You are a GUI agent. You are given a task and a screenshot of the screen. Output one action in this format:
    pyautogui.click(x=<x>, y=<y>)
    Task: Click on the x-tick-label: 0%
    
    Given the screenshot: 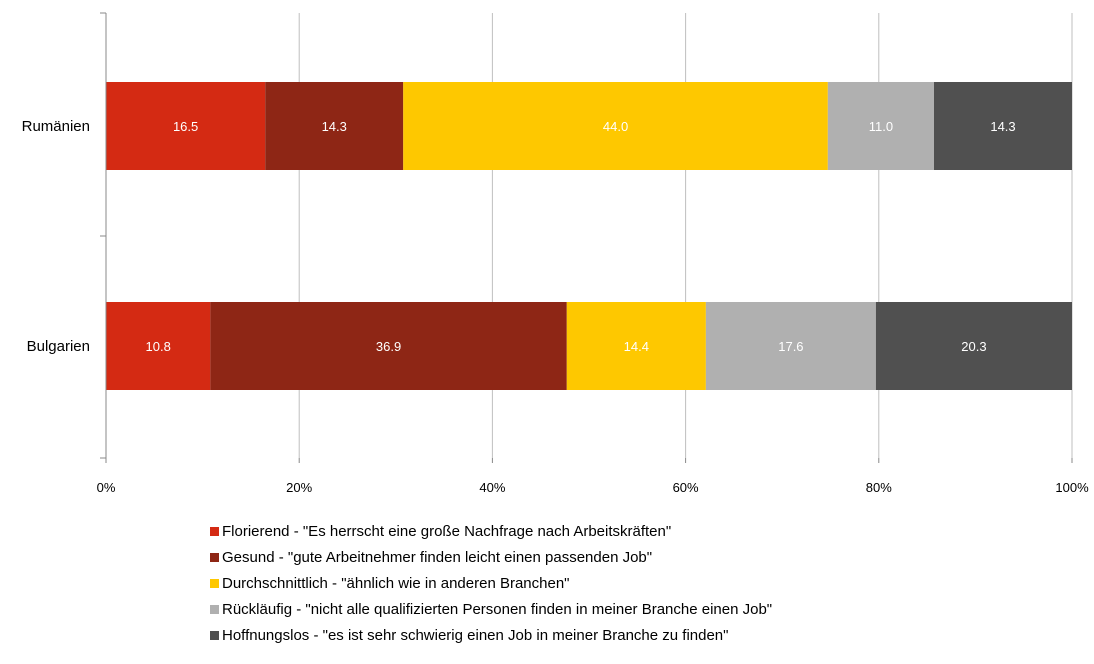 What is the action you would take?
    pyautogui.click(x=106, y=487)
    